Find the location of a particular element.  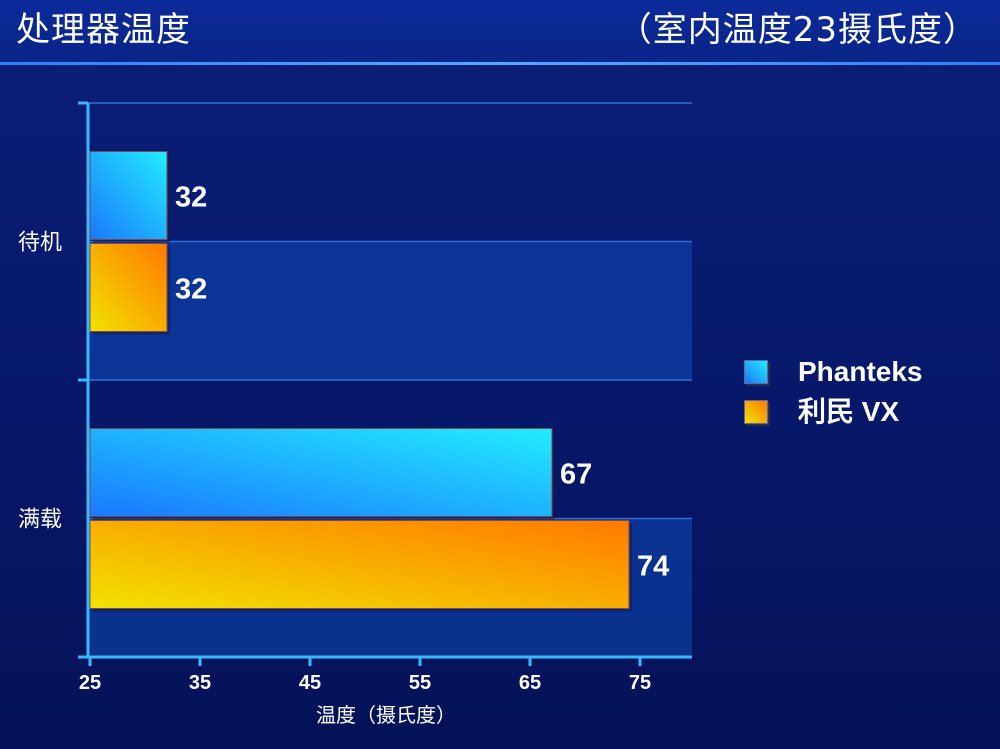

legend-item-phanteks: Phanteks is located at coordinates (833, 372).